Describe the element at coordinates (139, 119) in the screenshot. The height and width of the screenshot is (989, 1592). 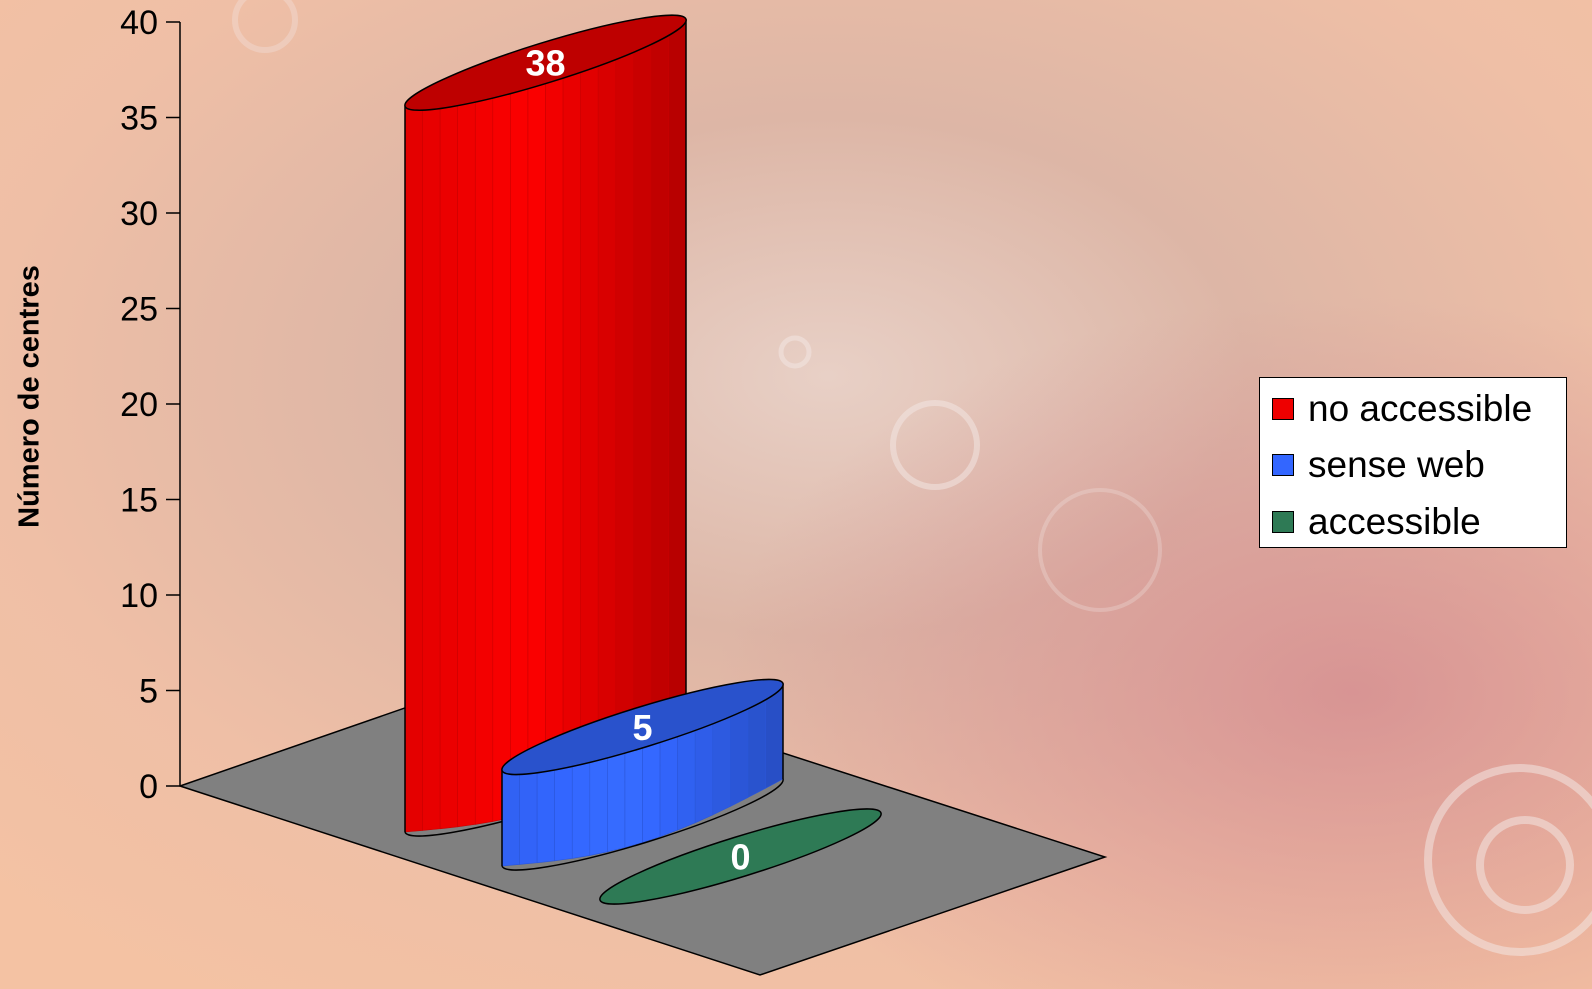
I see `y-tick-label: 35` at that location.